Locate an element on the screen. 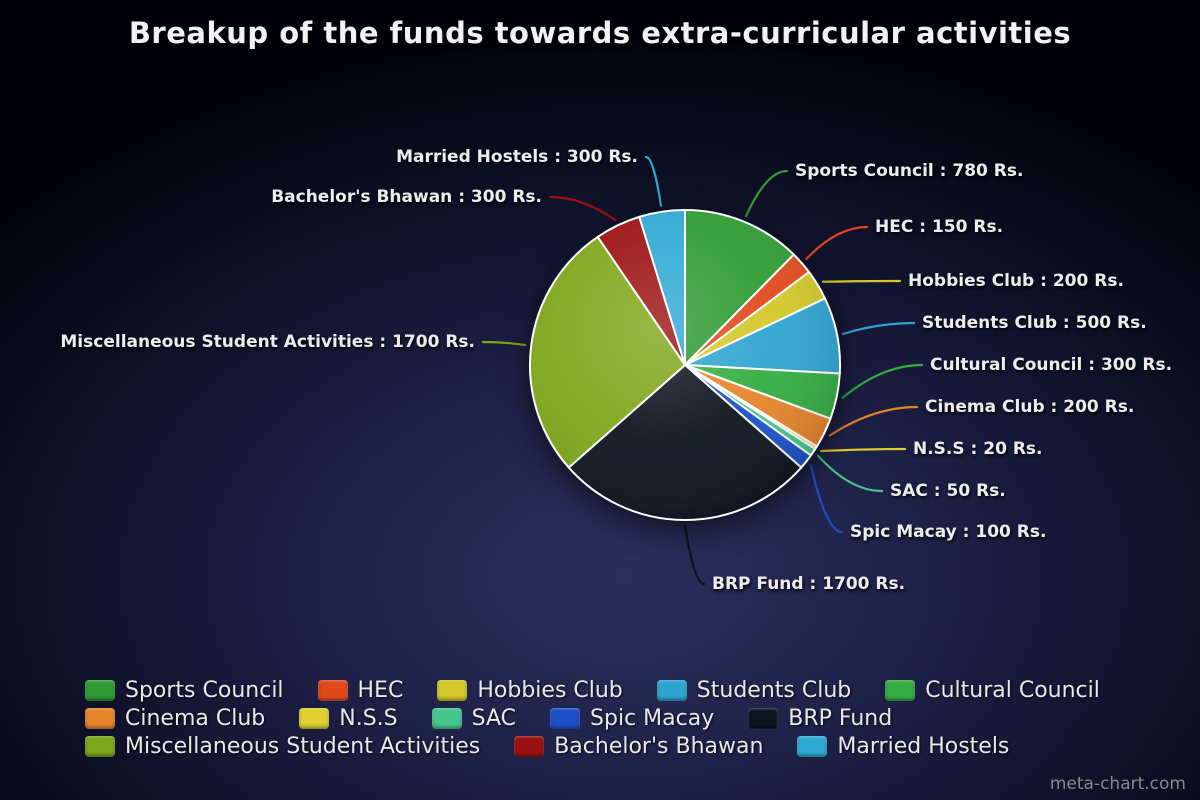  legend-label: Bachelor's Bhawan is located at coordinates (659, 746).